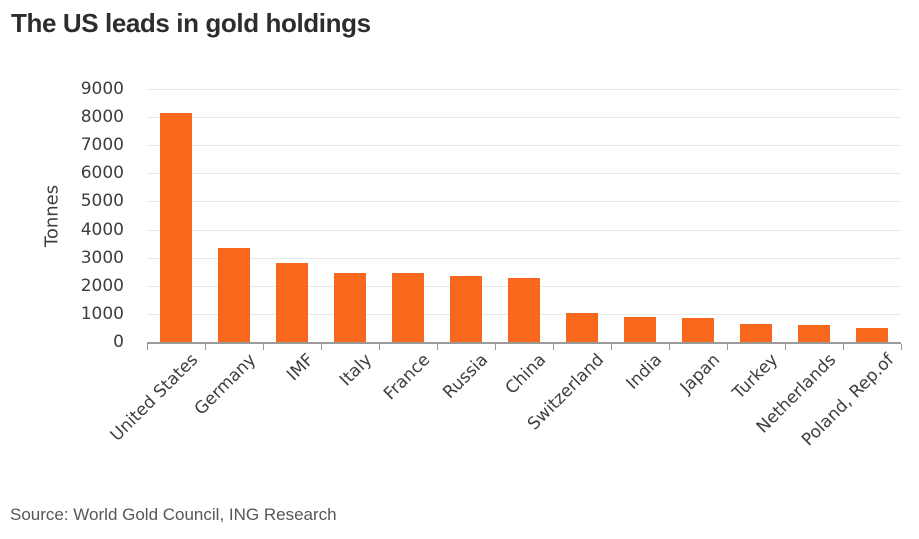 The height and width of the screenshot is (539, 919). What do you see at coordinates (756, 333) in the screenshot?
I see `bar-turkey` at bounding box center [756, 333].